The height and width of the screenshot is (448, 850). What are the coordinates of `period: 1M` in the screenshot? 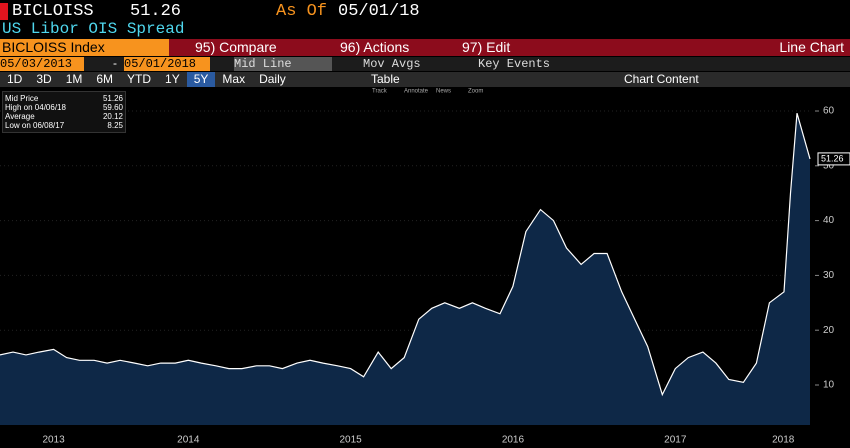 It's located at (74, 79).